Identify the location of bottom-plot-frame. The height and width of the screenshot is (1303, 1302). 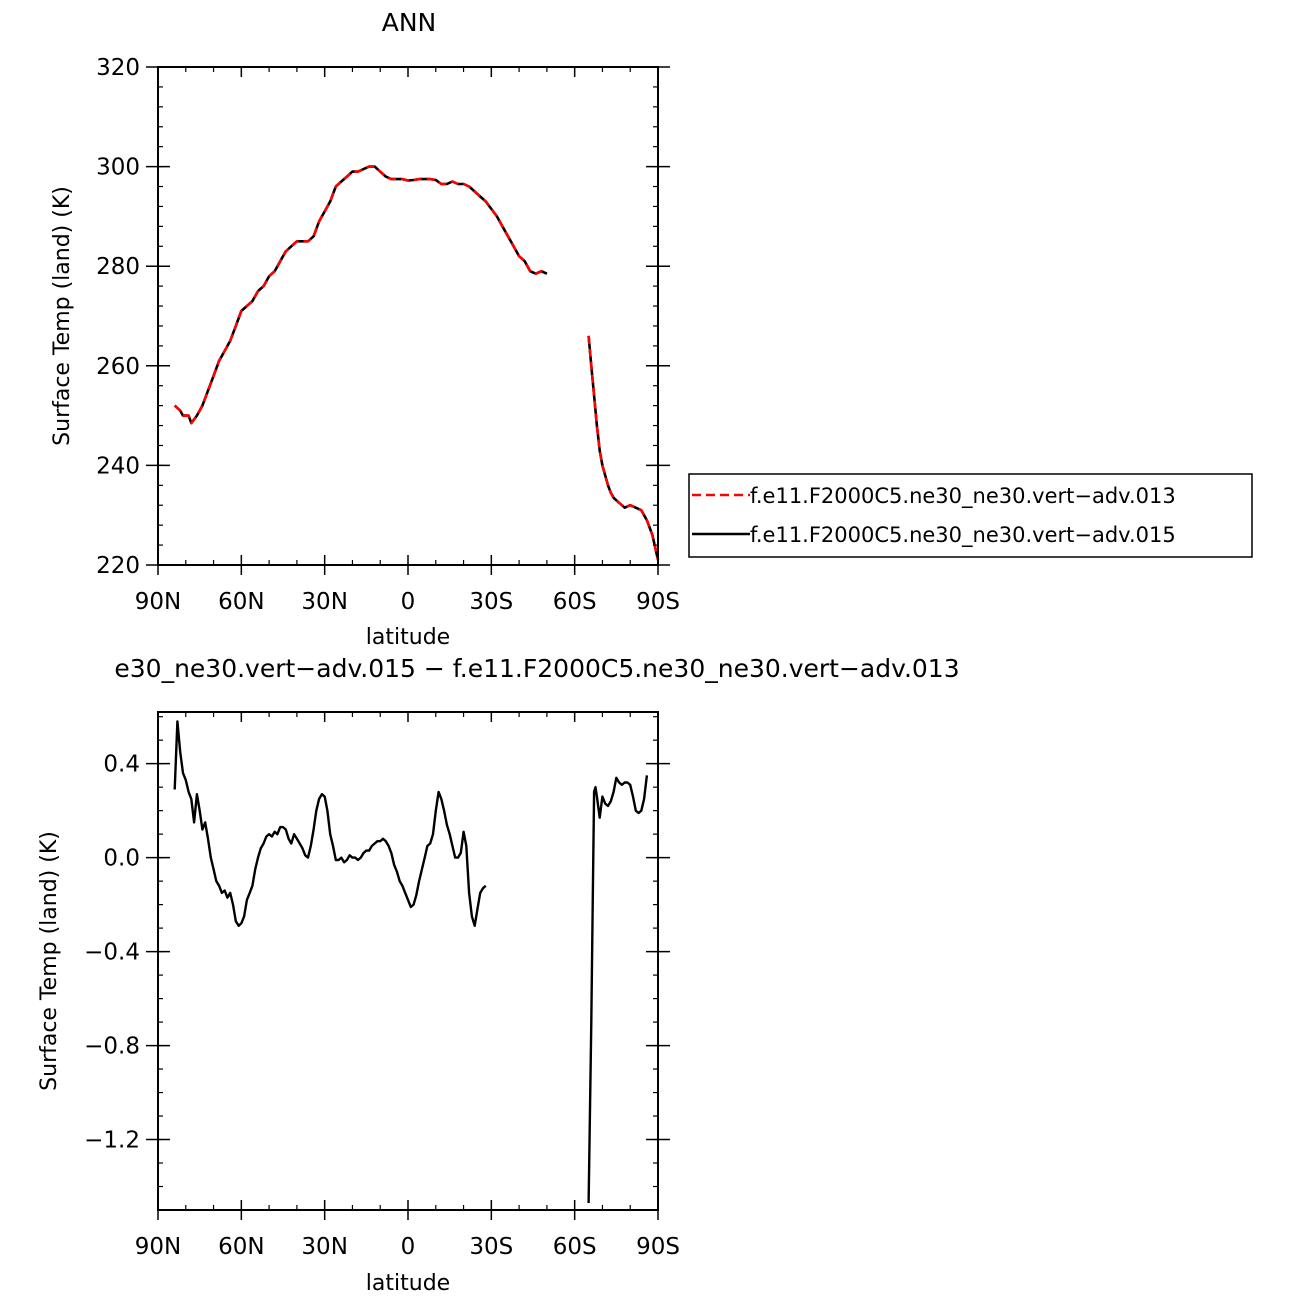
(408, 961).